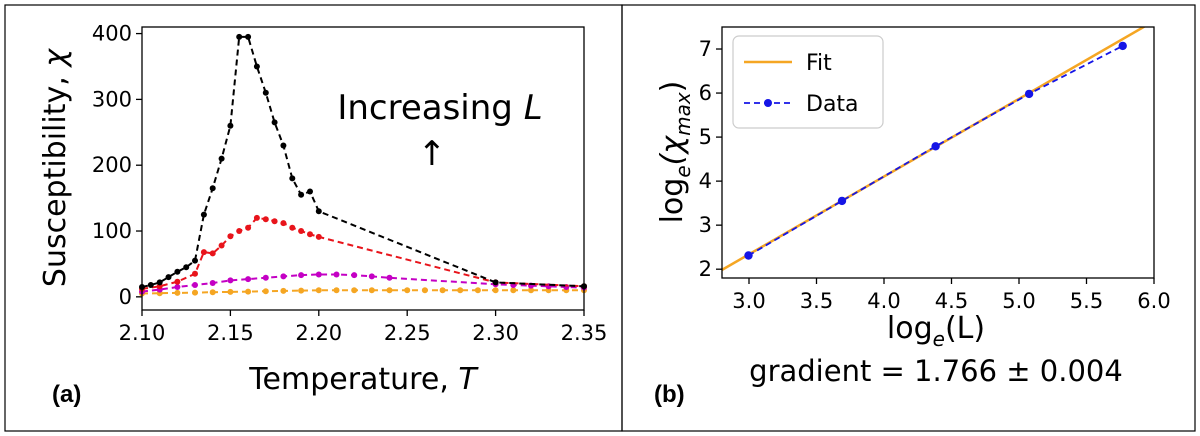 The image size is (1200, 436). I want to click on panel-b-x-tick-label: 5.5, so click(1086, 301).